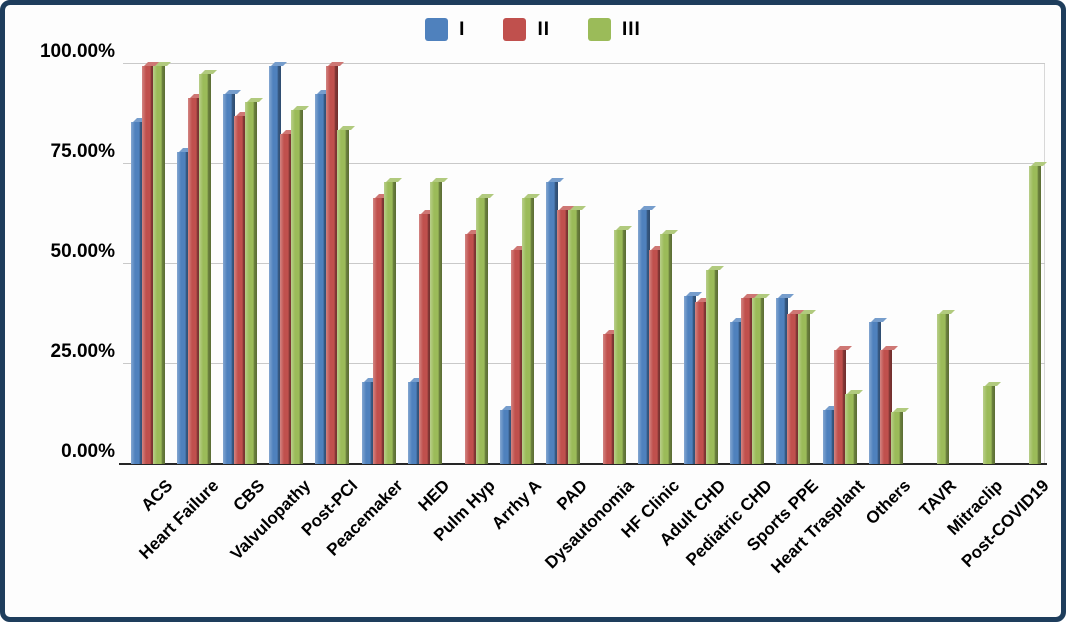  Describe the element at coordinates (572, 495) in the screenshot. I see `x-tick-label-text: PAD` at that location.